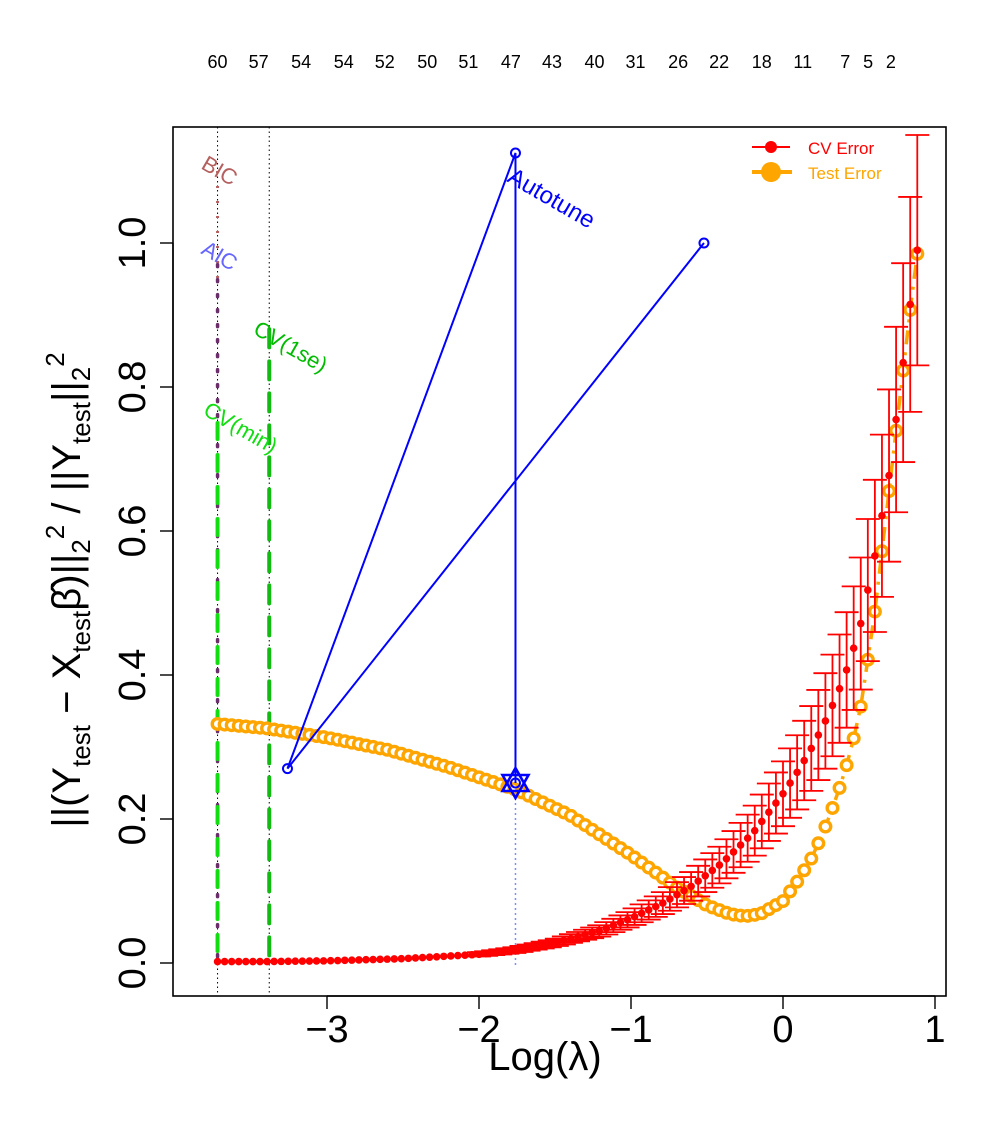  I want to click on top-axis-tick-label: 2, so click(891, 62).